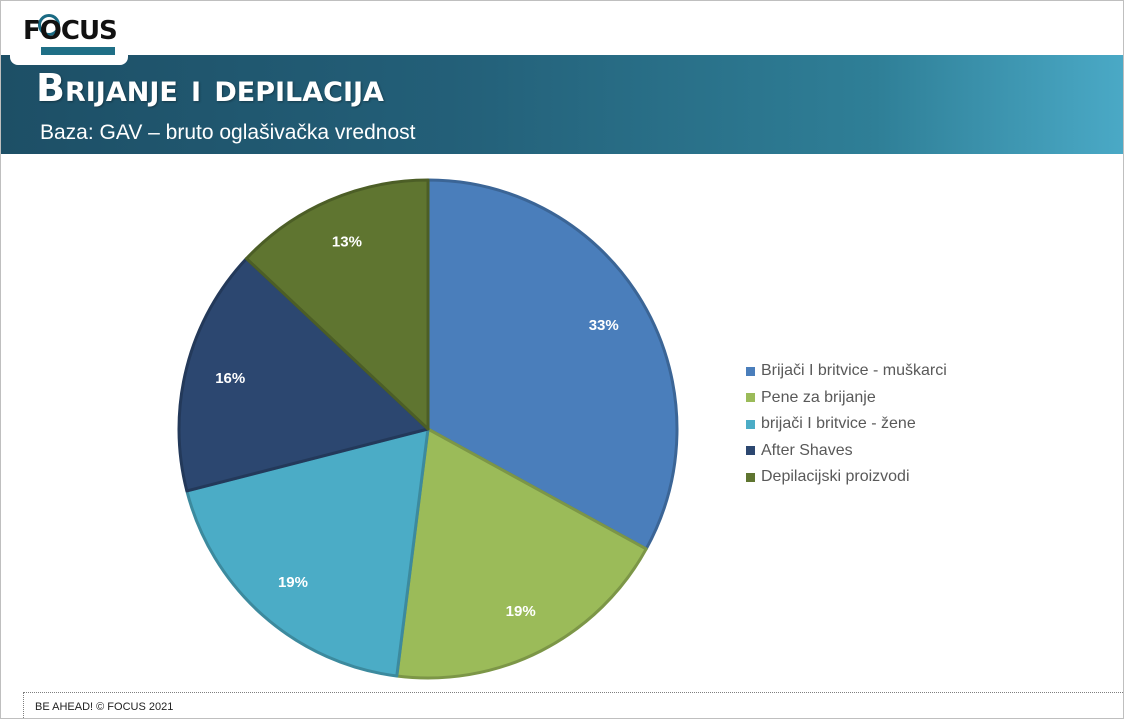  I want to click on pie-data-label-2: 19%, so click(521, 611).